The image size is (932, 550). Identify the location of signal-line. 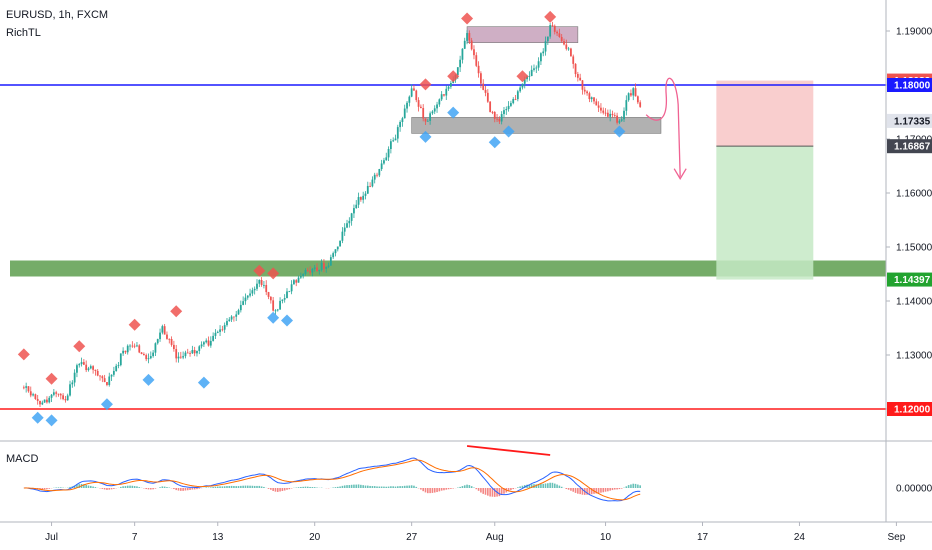
(332, 480).